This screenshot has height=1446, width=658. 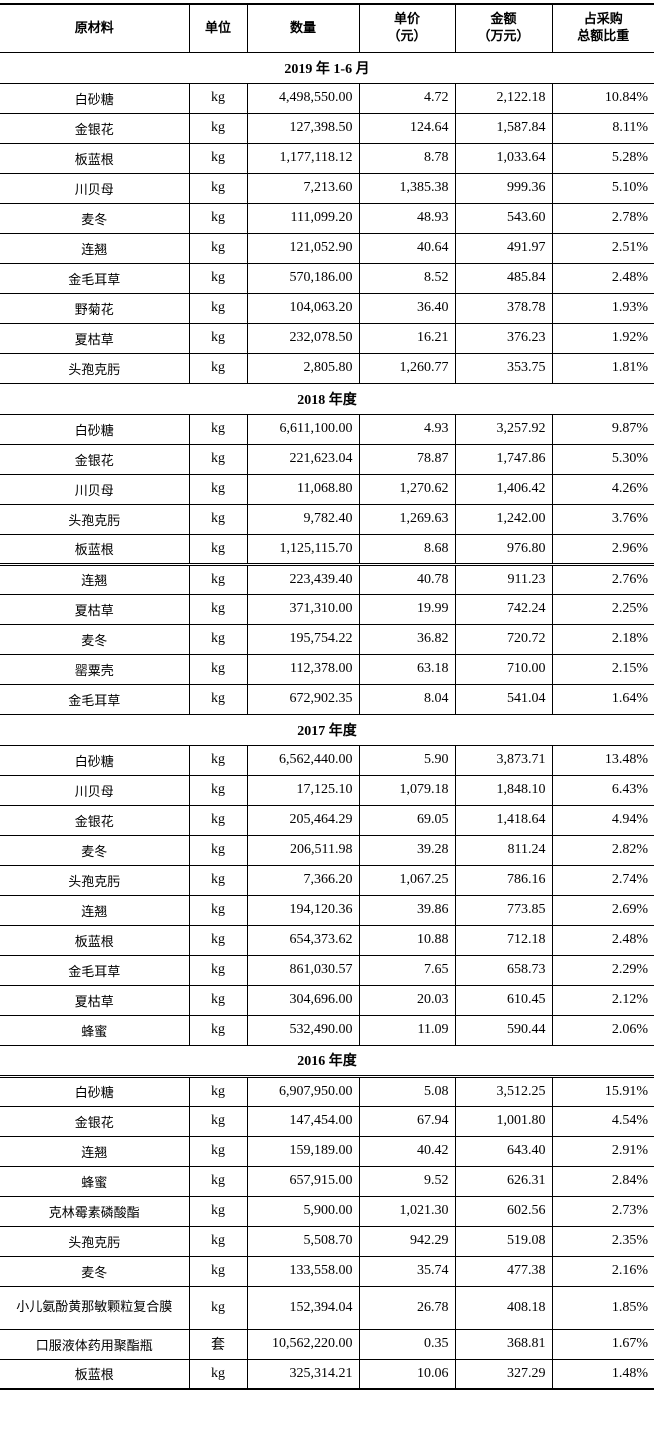 What do you see at coordinates (503, 850) in the screenshot?
I see `cell-amount: 811.24` at bounding box center [503, 850].